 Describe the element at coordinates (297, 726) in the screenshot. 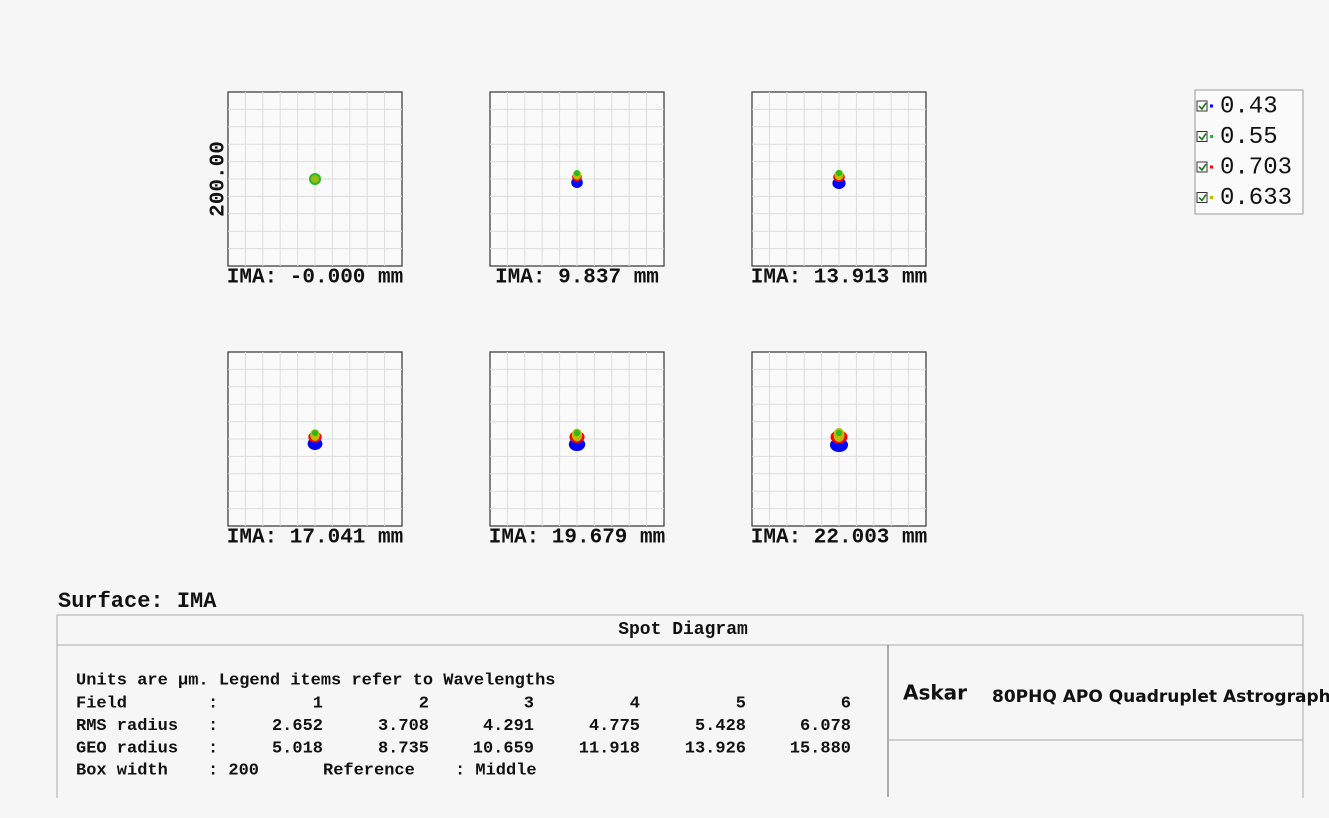

I see `table-cell: 2.652` at that location.